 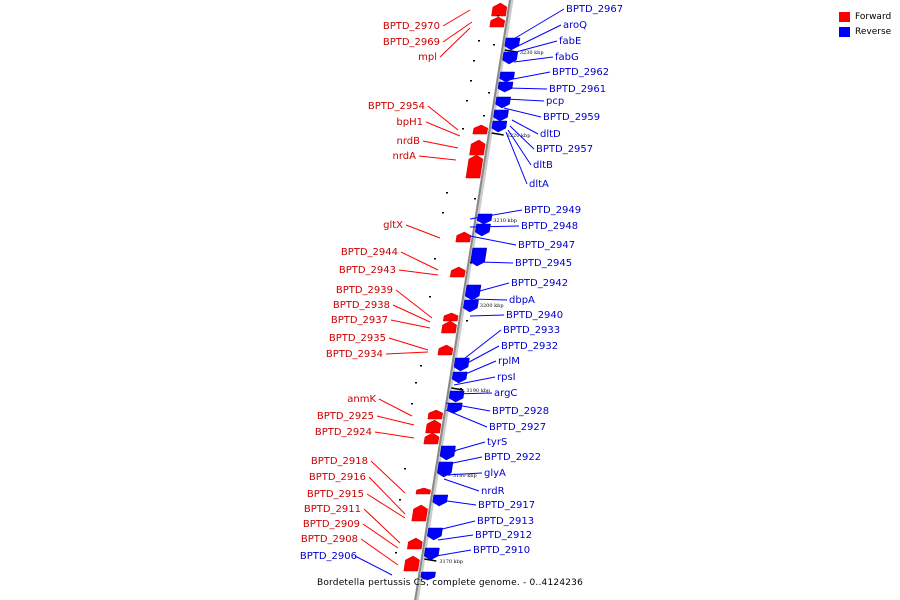 I want to click on scale-tick-label: 3230 kbp, so click(x=532, y=53).